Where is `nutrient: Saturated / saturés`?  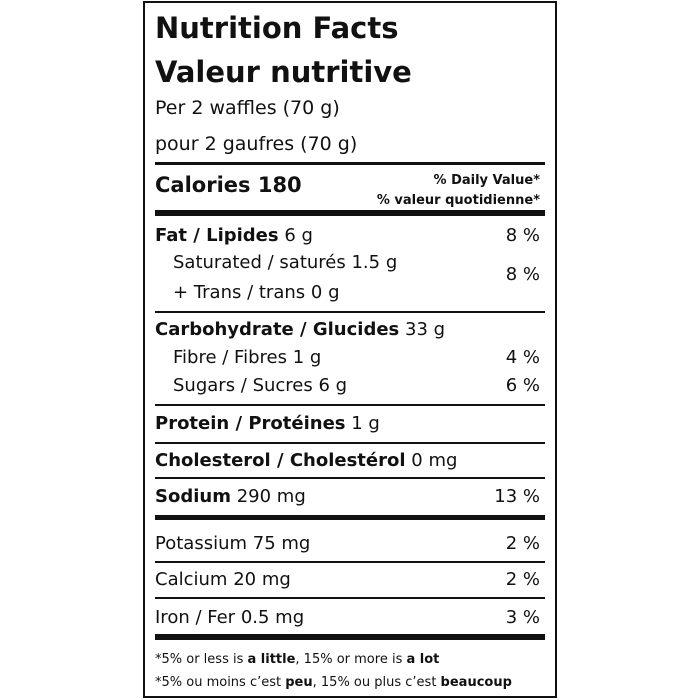
nutrient: Saturated / saturés is located at coordinates (259, 262).